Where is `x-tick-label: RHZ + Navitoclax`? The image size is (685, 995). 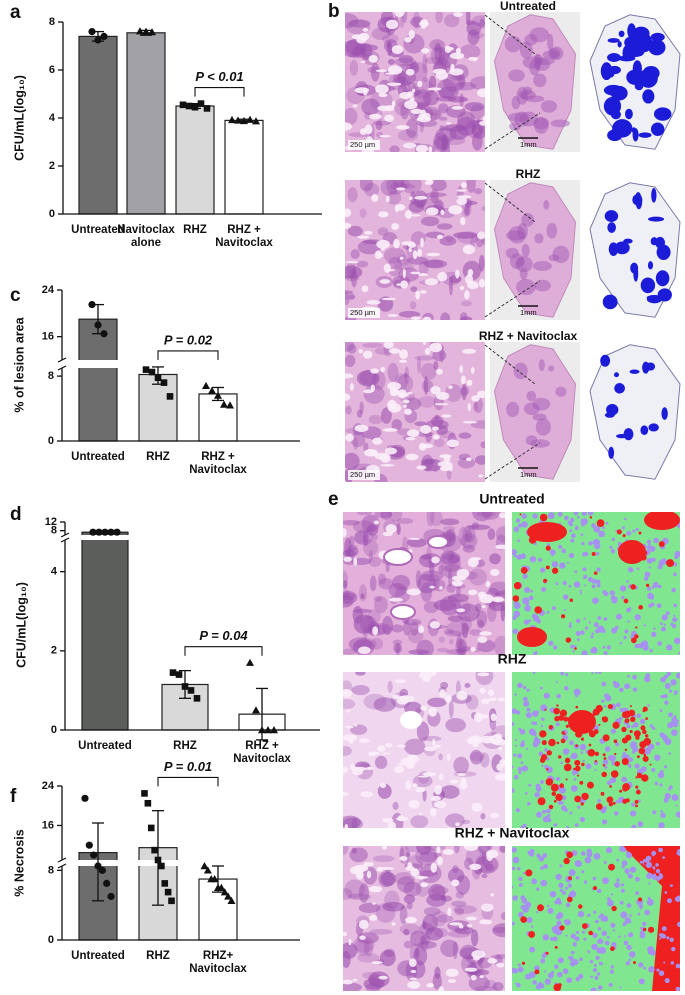 x-tick-label: RHZ + Navitoclax is located at coordinates (244, 236).